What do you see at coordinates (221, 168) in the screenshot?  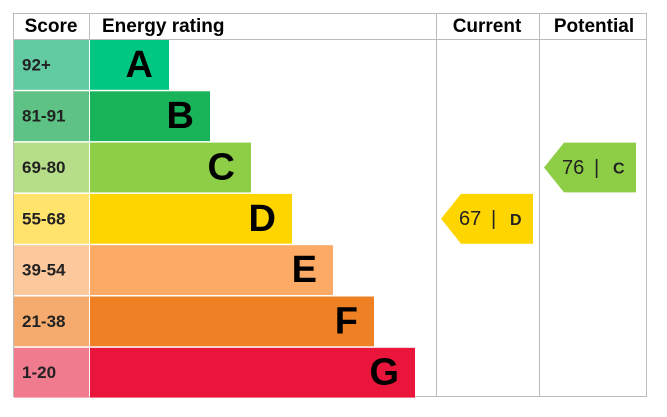 I see `rating-letter: C` at bounding box center [221, 168].